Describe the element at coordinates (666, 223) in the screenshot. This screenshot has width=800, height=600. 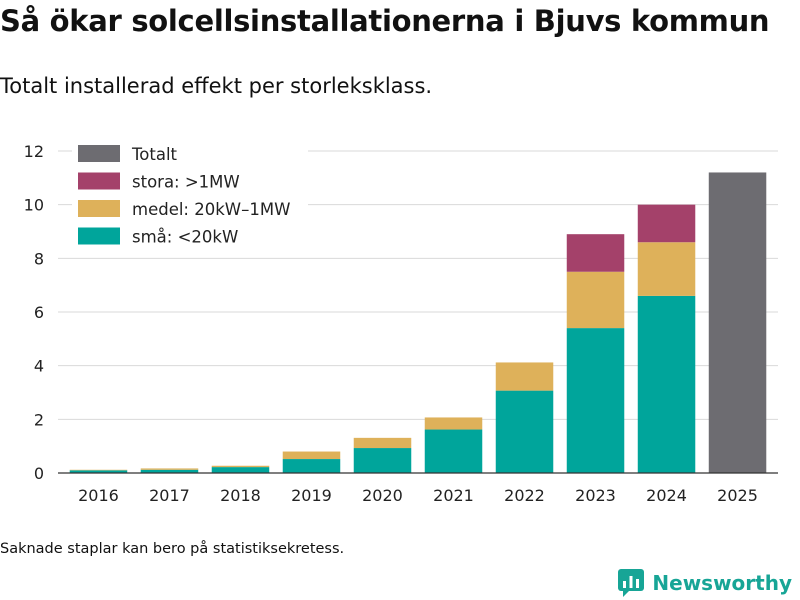
I see `bar-large-2024` at that location.